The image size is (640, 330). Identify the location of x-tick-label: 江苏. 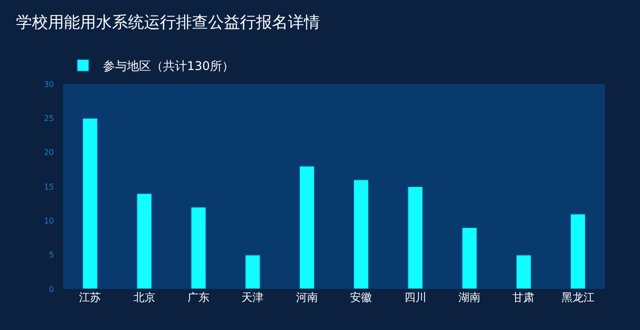
(90, 297).